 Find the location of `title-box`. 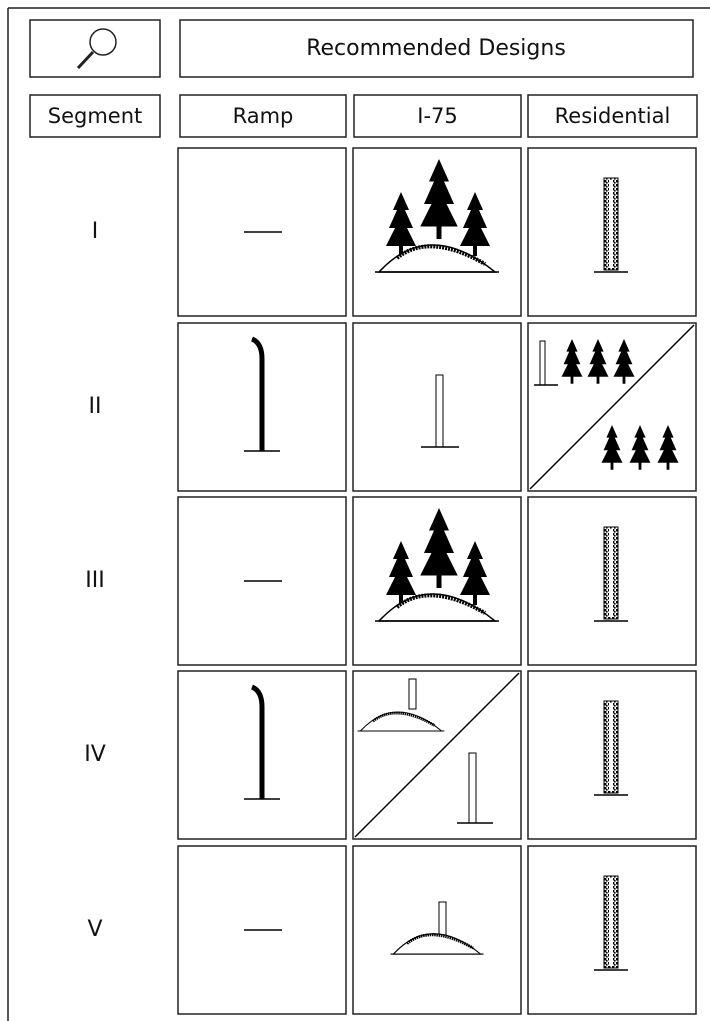

title-box is located at coordinates (436, 48).